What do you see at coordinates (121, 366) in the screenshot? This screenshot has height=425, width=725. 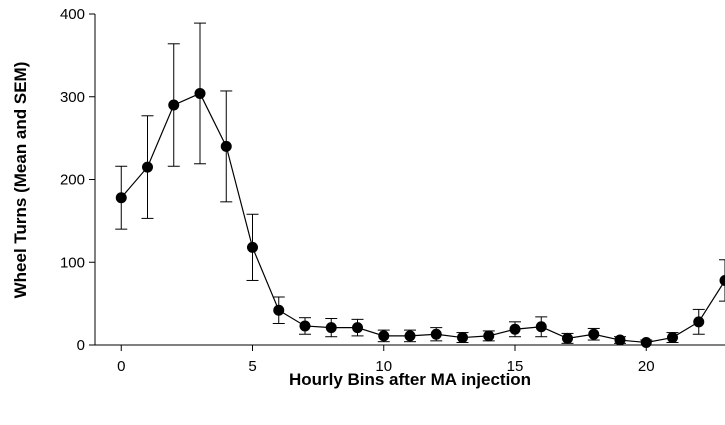 I see `x-tick-label: 0` at bounding box center [121, 366].